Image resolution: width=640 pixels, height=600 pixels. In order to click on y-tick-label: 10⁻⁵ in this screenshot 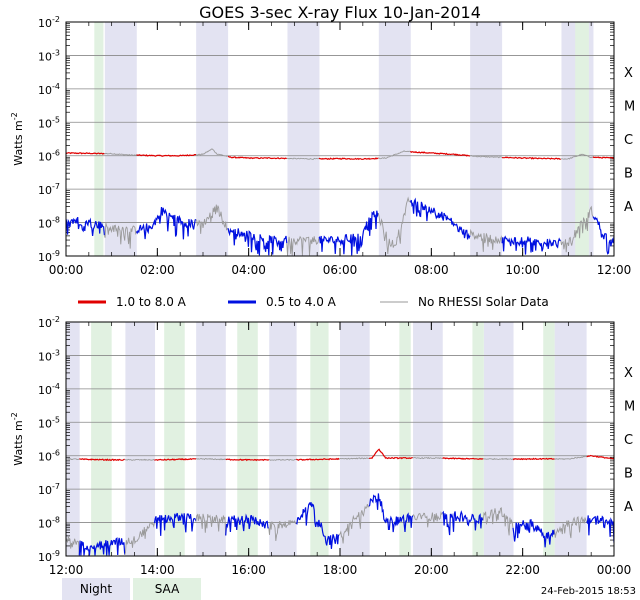, I will do `click(49, 422)`.